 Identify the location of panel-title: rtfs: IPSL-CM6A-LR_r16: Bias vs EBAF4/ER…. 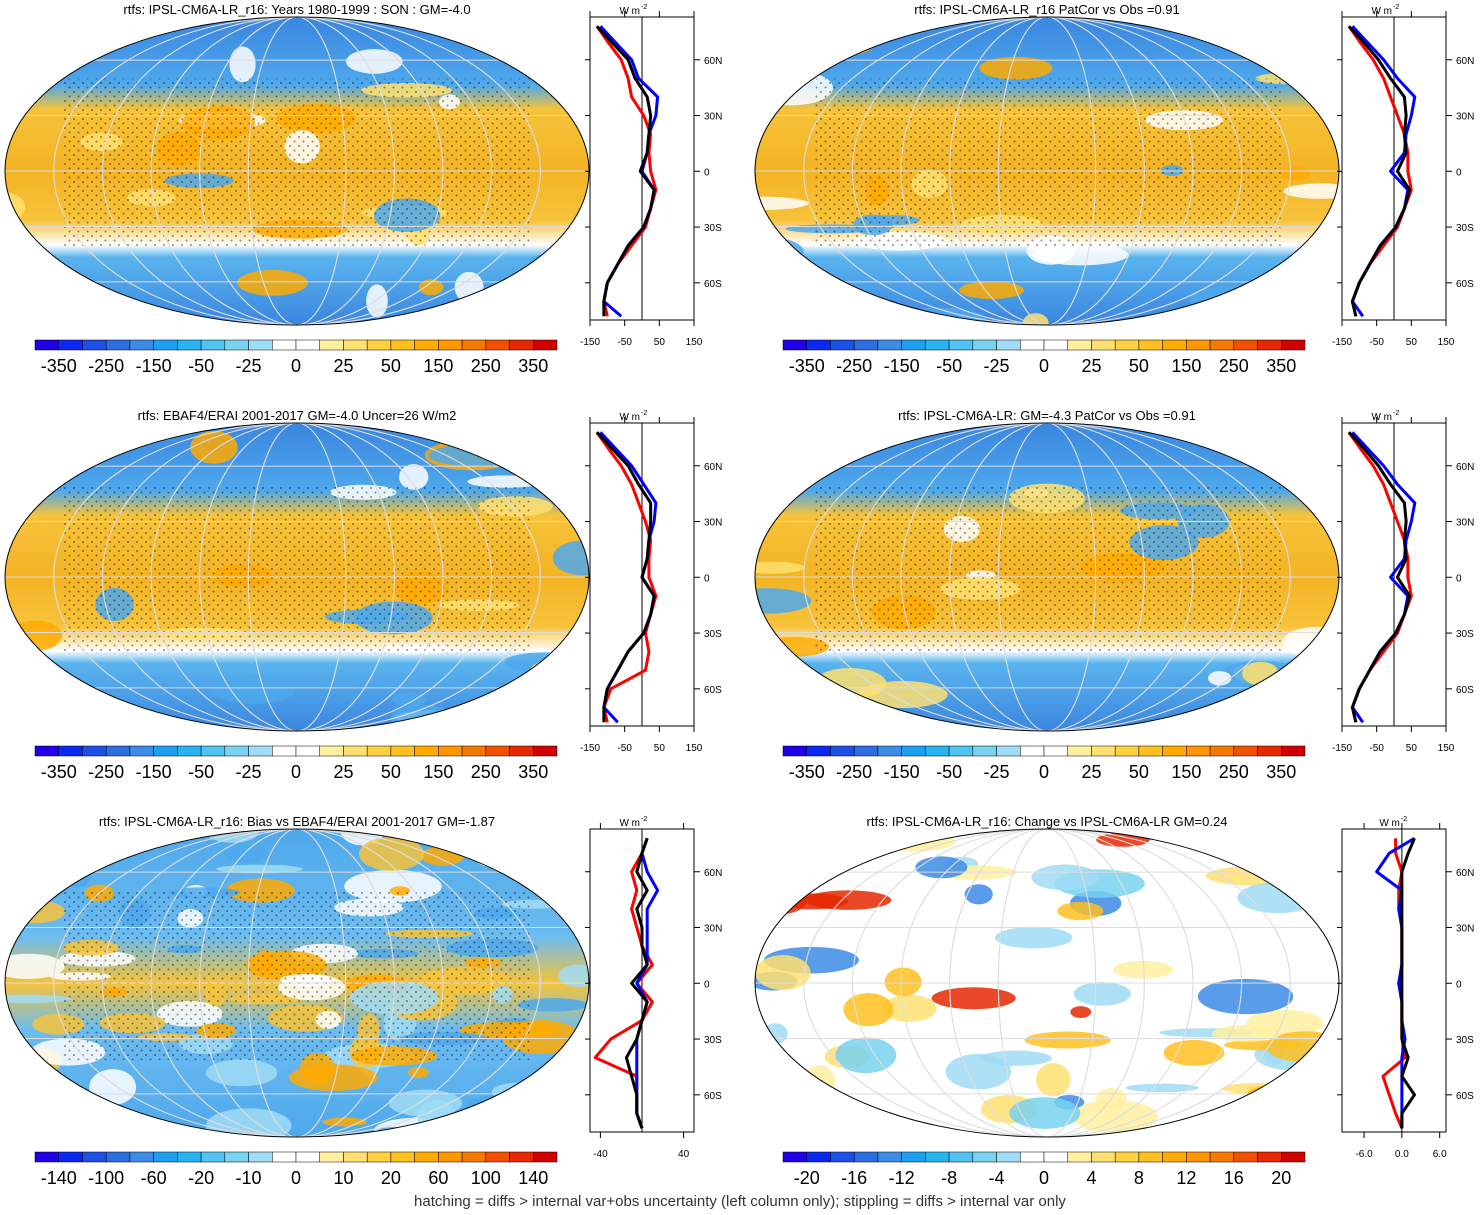
(297, 821).